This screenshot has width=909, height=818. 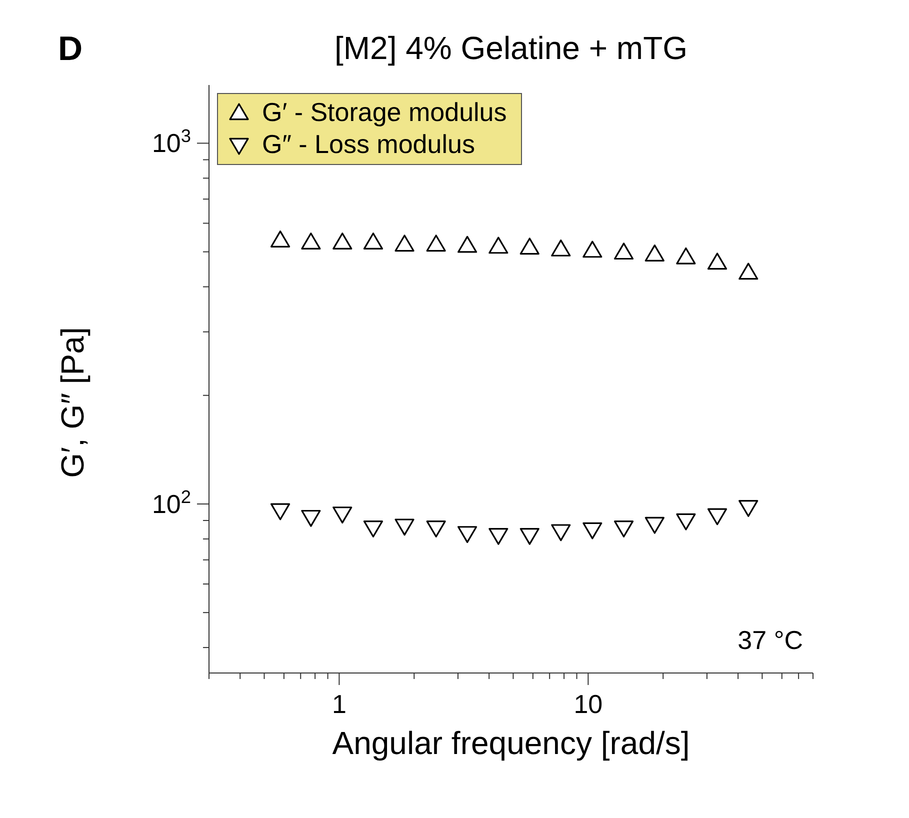 What do you see at coordinates (511, 743) in the screenshot?
I see `x-axis-title: Angular frequency [rad/s]` at bounding box center [511, 743].